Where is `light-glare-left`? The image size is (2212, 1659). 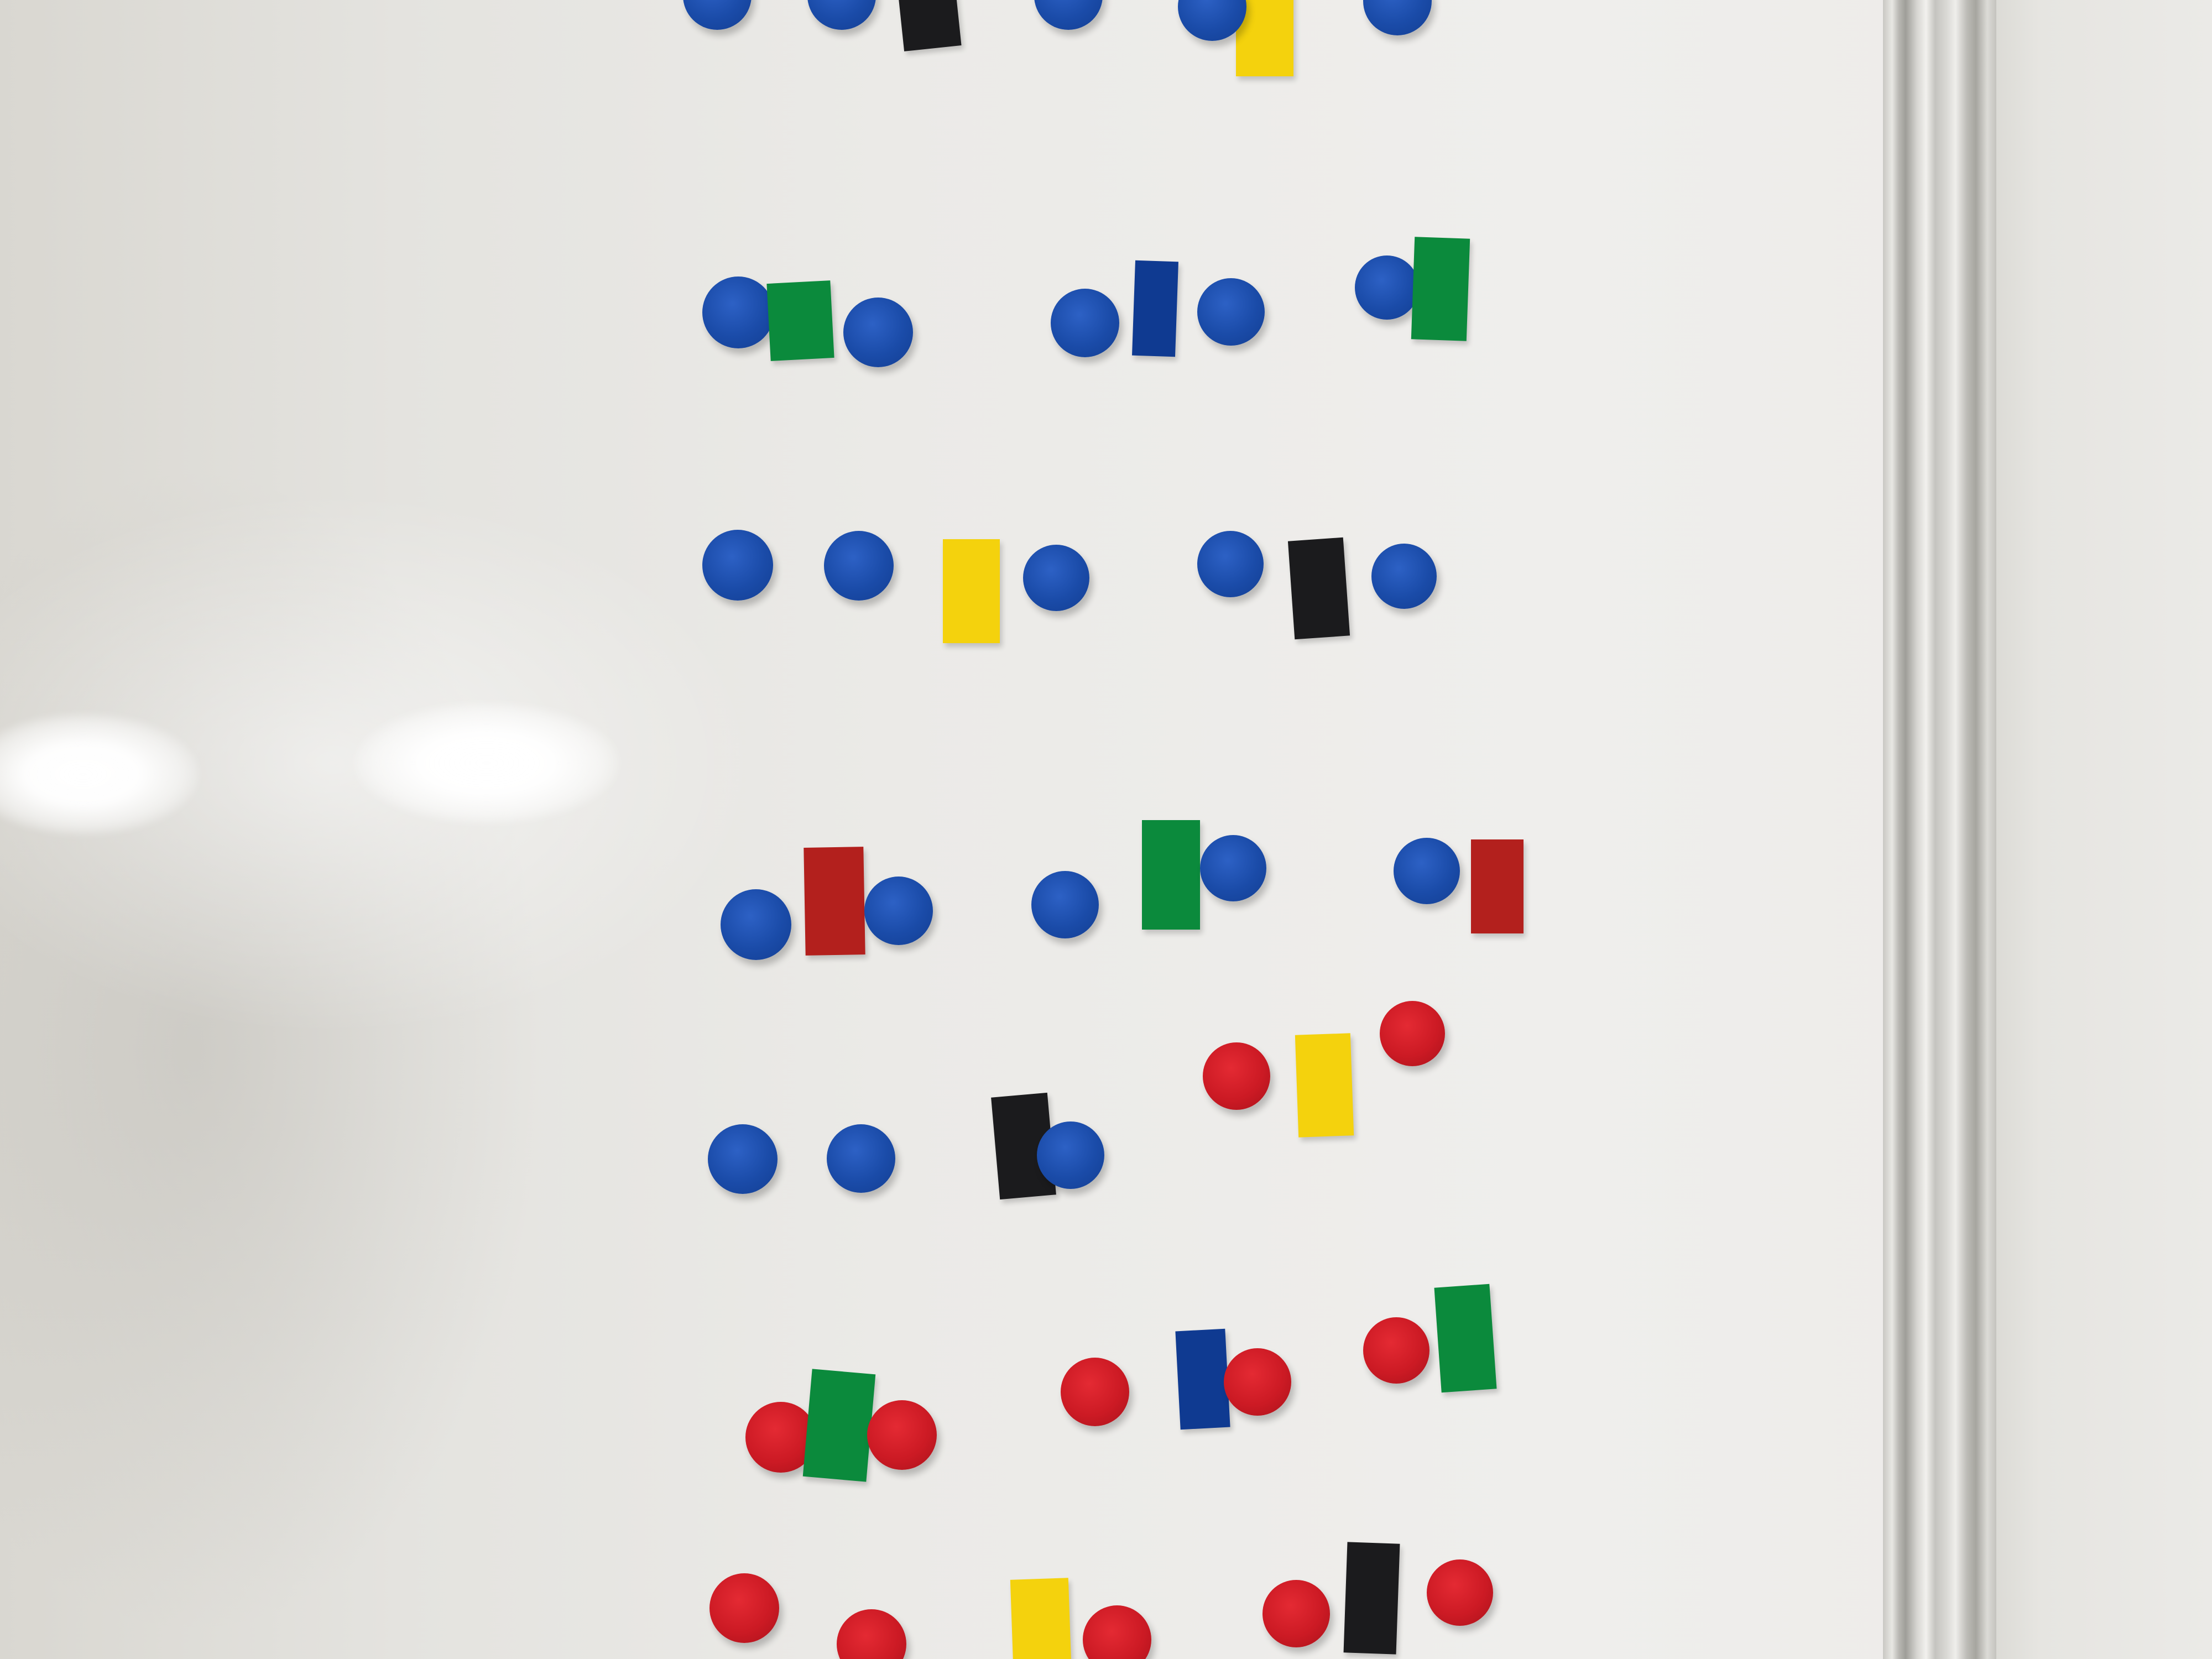
light-glare-left is located at coordinates (100, 774).